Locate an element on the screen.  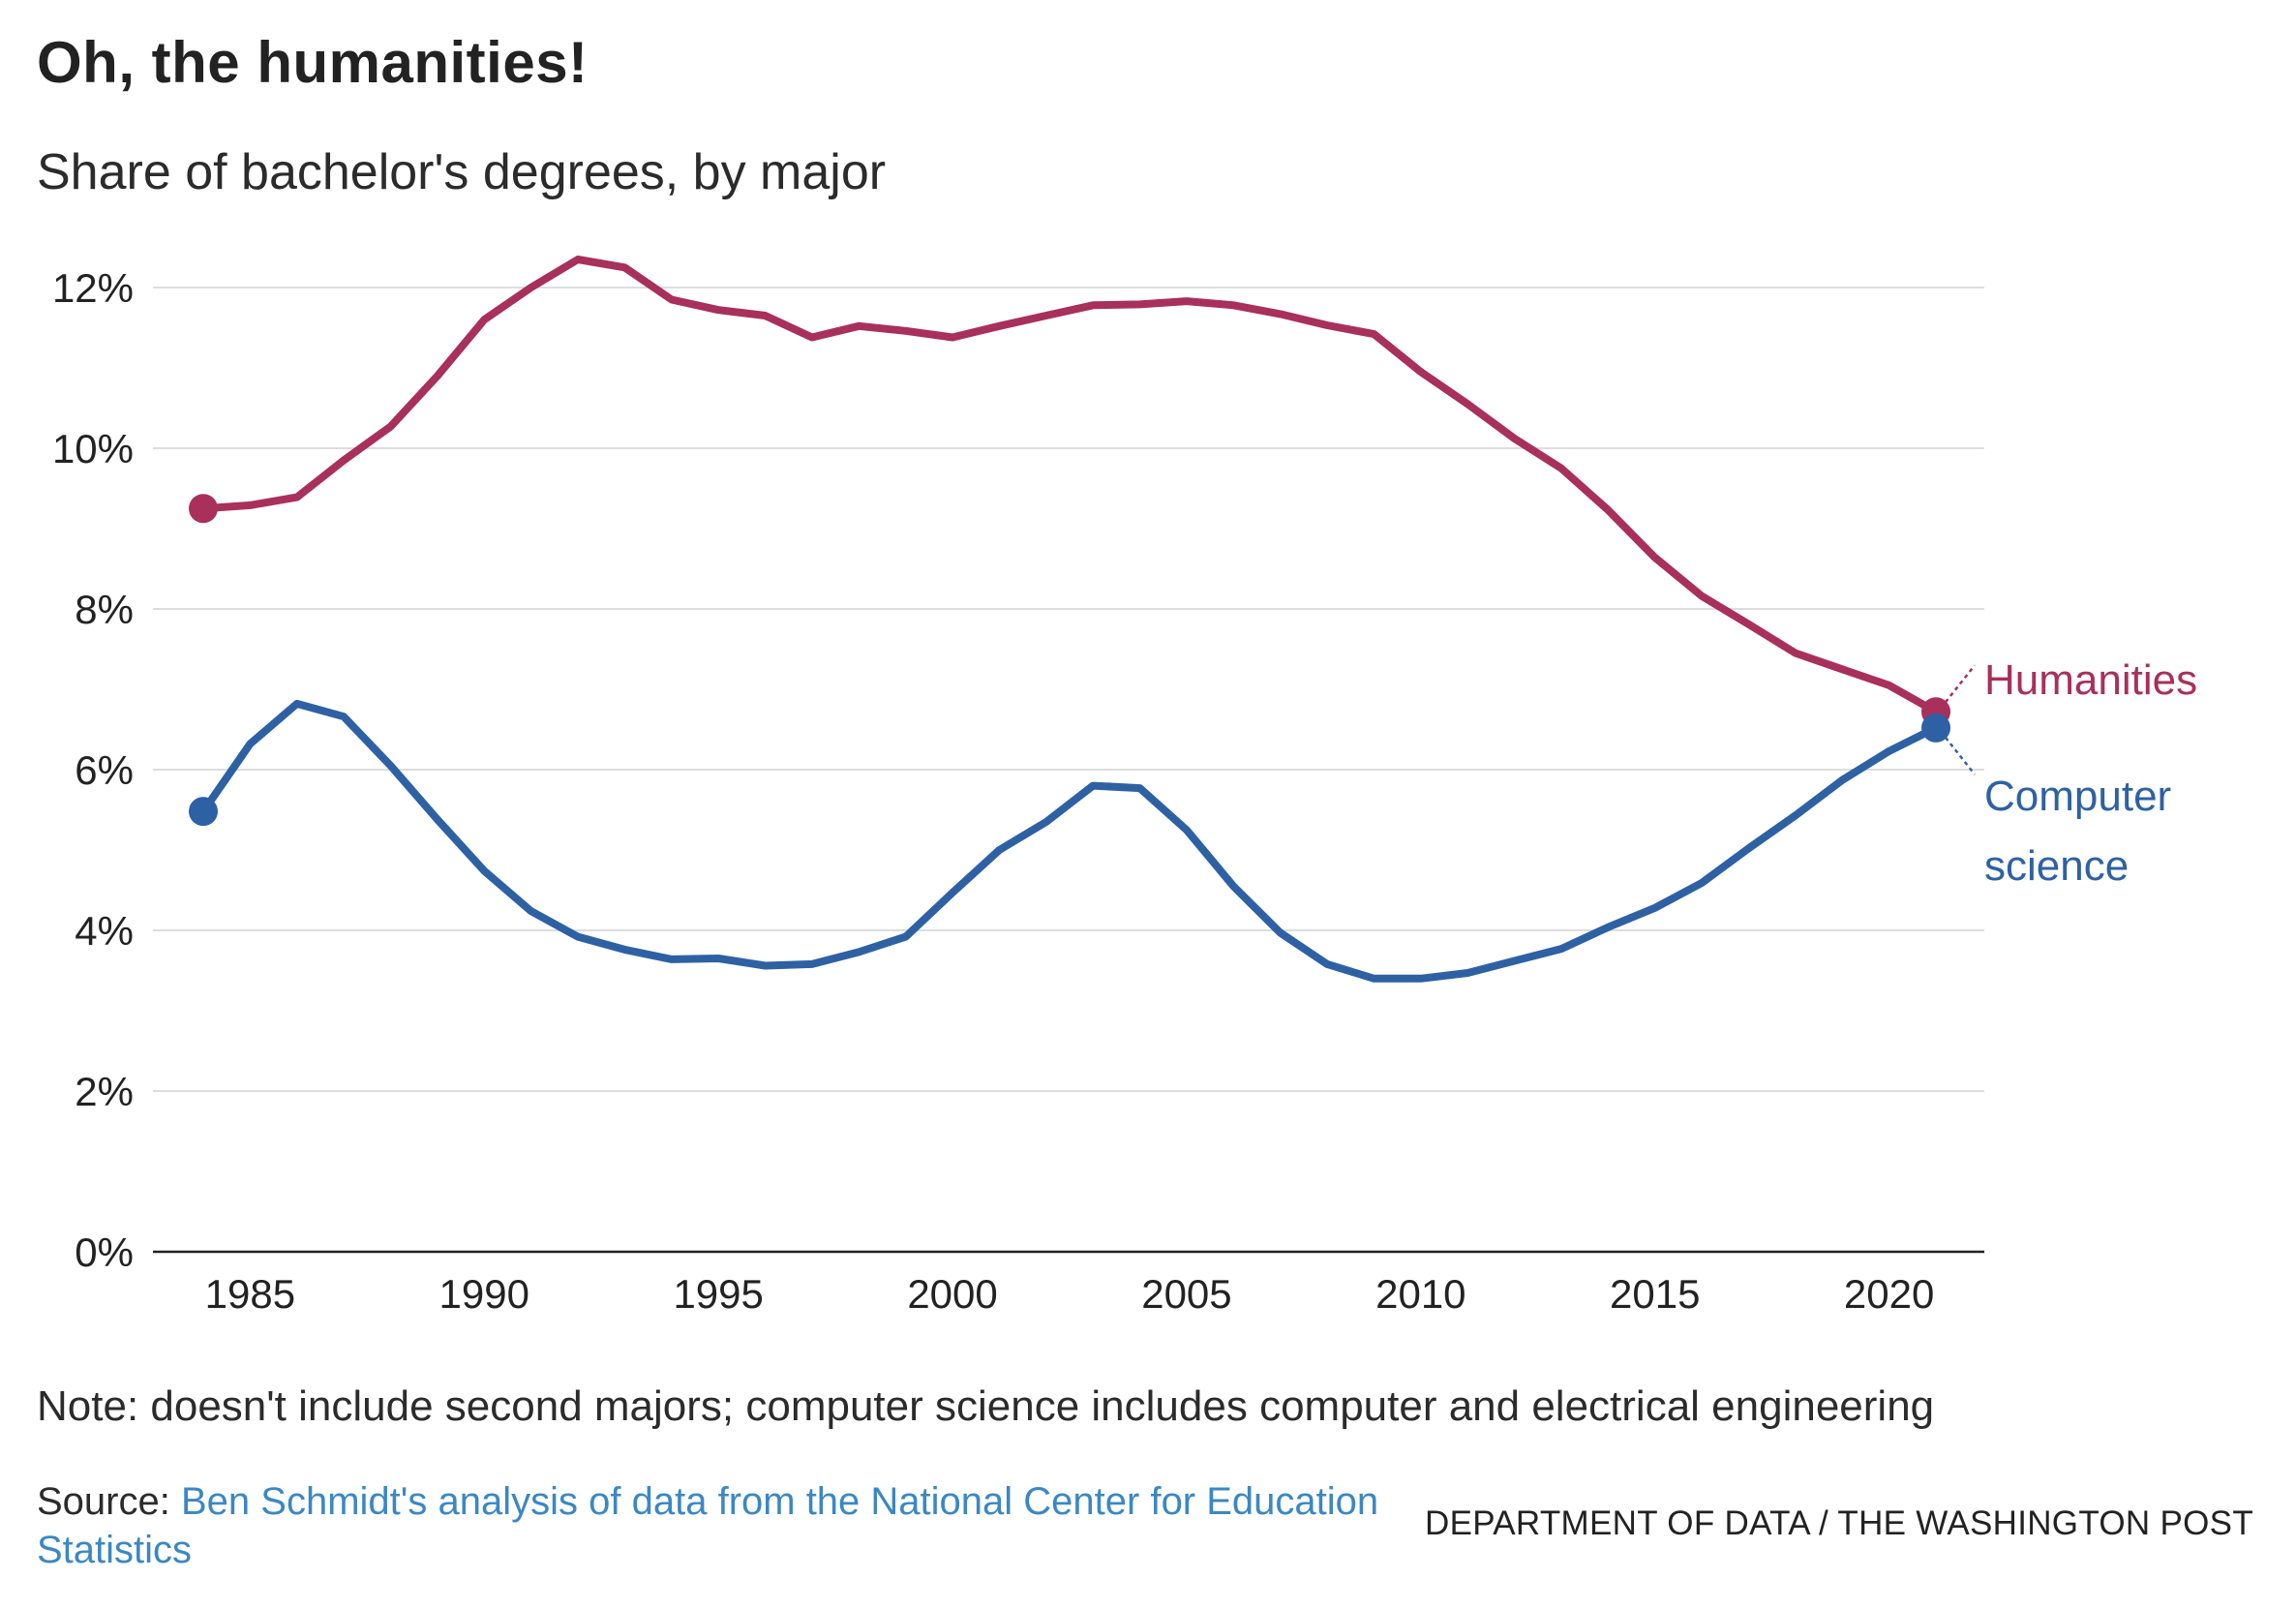
x-tick-label: 2015 is located at coordinates (1655, 1294).